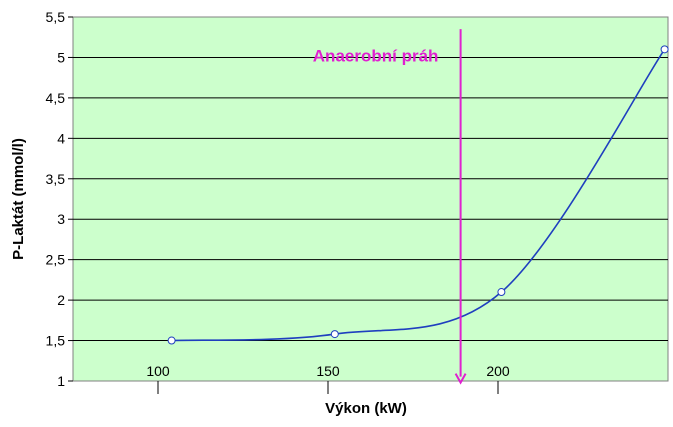 Image resolution: width=673 pixels, height=427 pixels. Describe the element at coordinates (61, 381) in the screenshot. I see `y-tick-label: 1` at that location.